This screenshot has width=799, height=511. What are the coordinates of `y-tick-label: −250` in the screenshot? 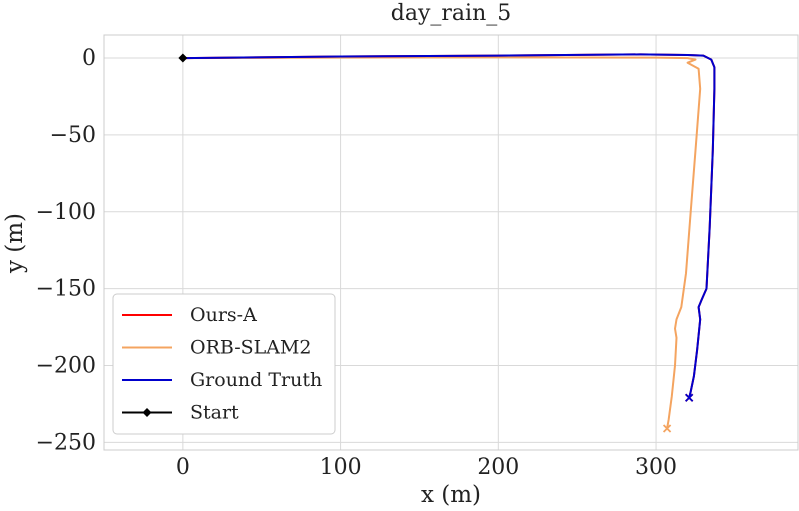 It's located at (66, 442).